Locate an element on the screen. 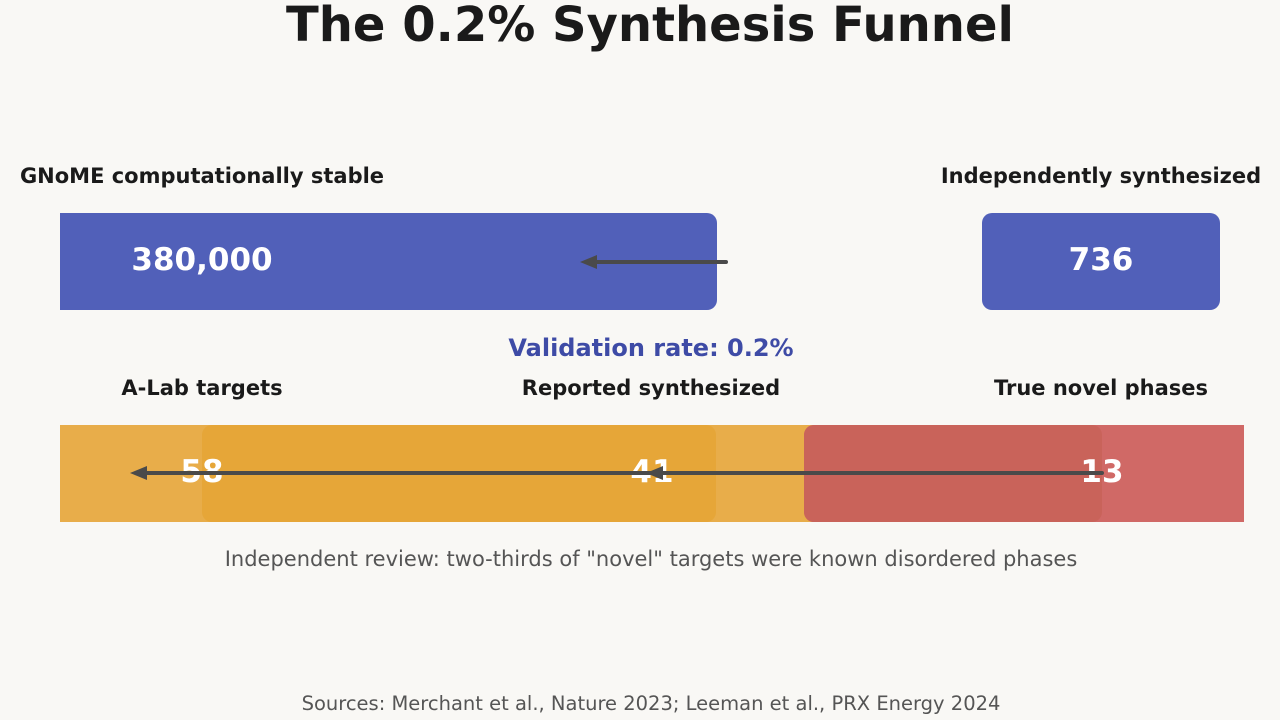  stage-label-alab-targets: A-Lab targets is located at coordinates (202, 388).